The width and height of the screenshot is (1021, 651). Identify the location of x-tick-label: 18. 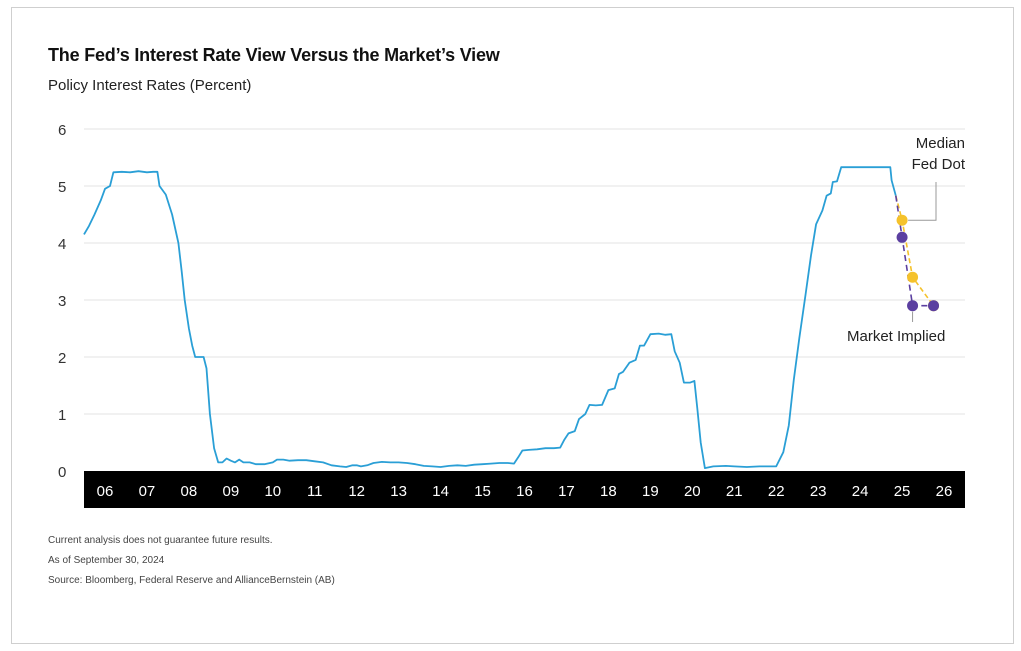
(608, 491).